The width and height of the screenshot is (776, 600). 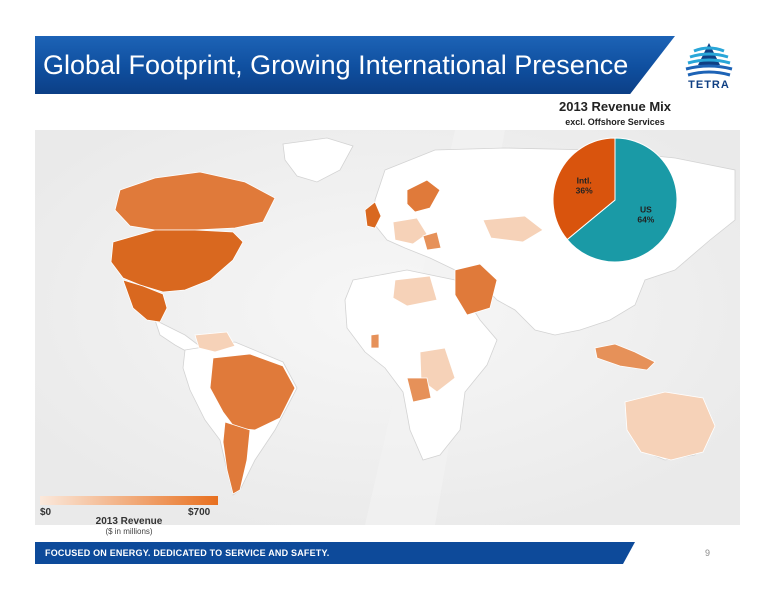 I want to click on legend-gradient-bar, so click(x=129, y=500).